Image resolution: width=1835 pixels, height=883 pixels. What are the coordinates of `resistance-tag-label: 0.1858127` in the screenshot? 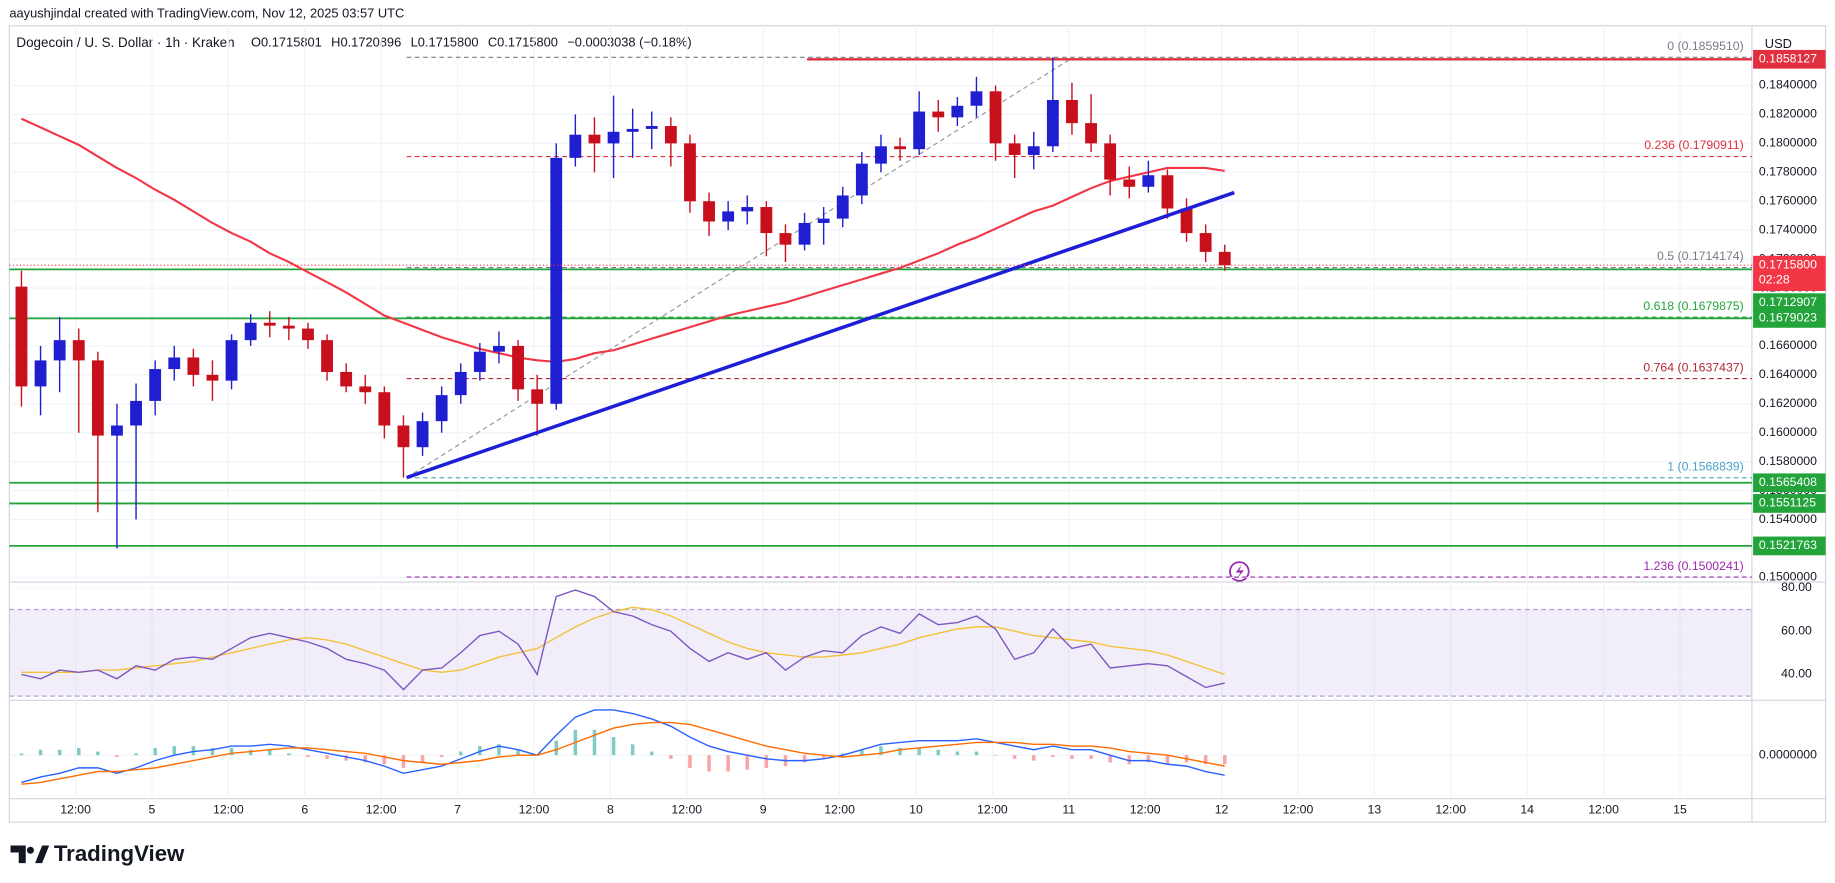 It's located at (1788, 59).